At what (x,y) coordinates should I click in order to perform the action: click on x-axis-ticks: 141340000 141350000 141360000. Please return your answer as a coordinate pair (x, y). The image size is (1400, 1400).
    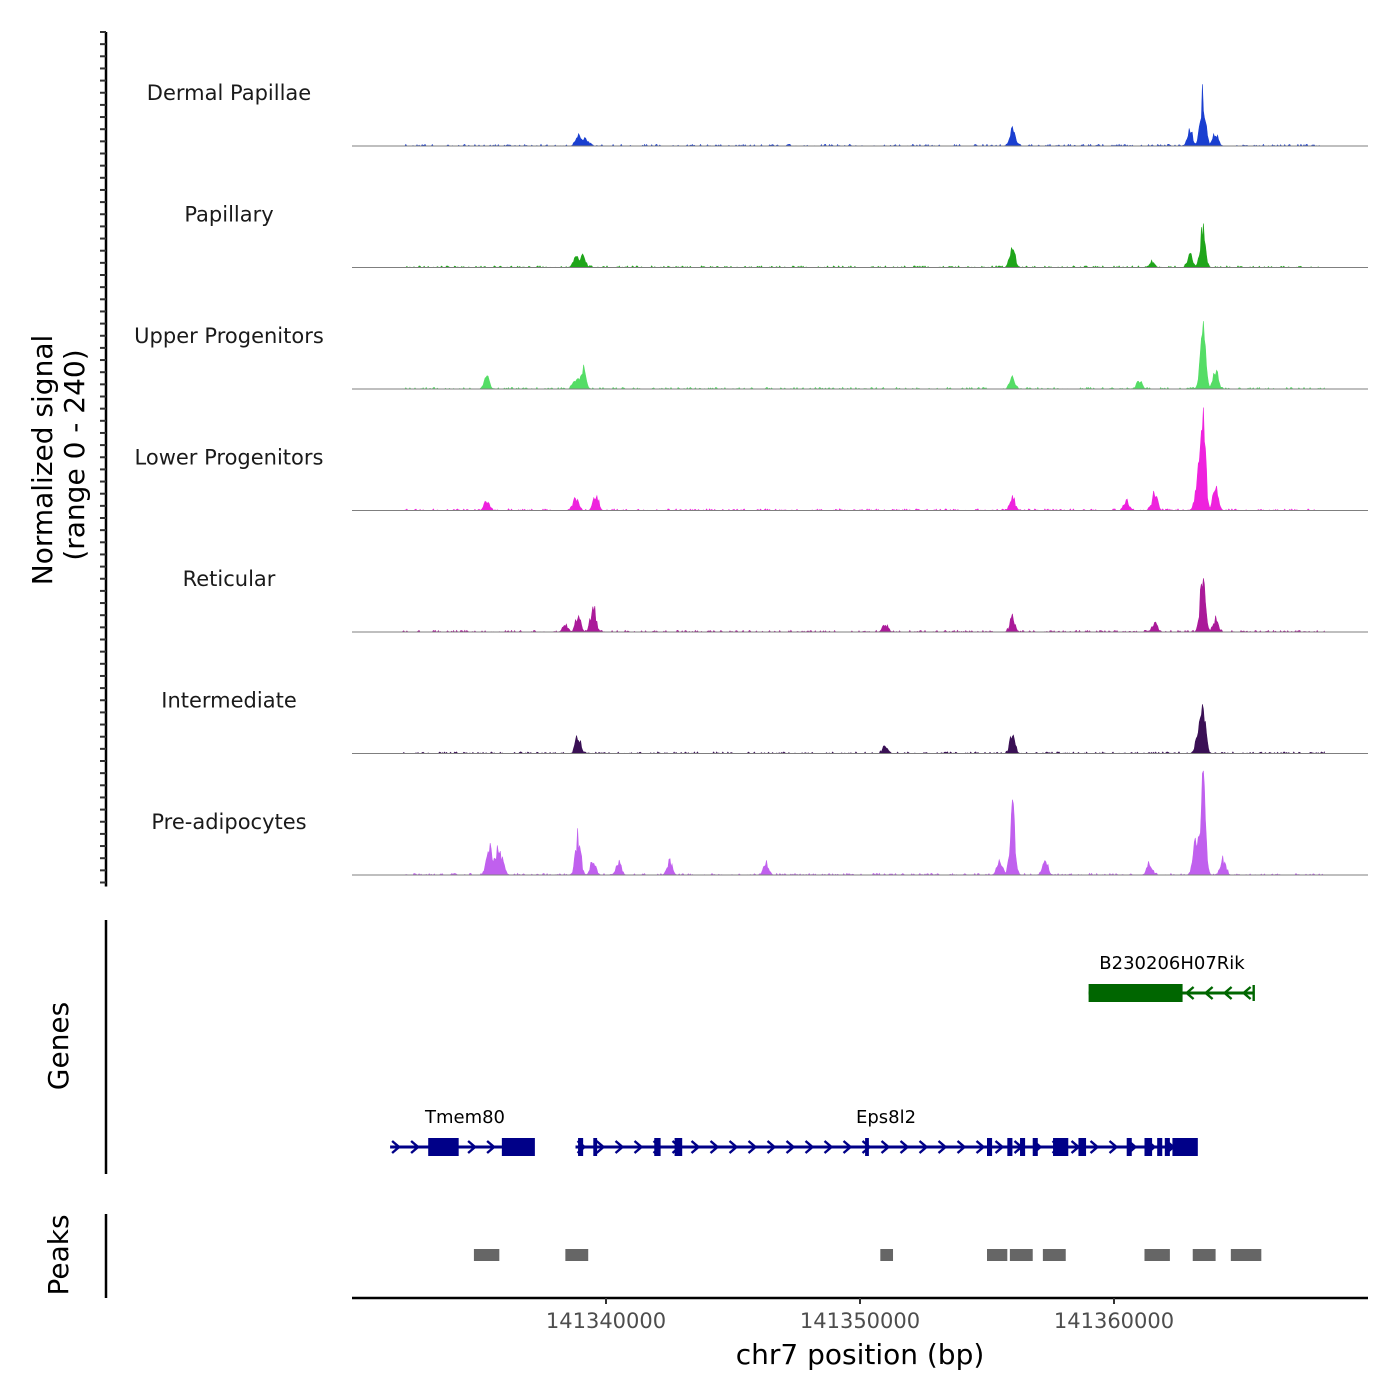
    Looking at the image, I should click on (860, 1315).